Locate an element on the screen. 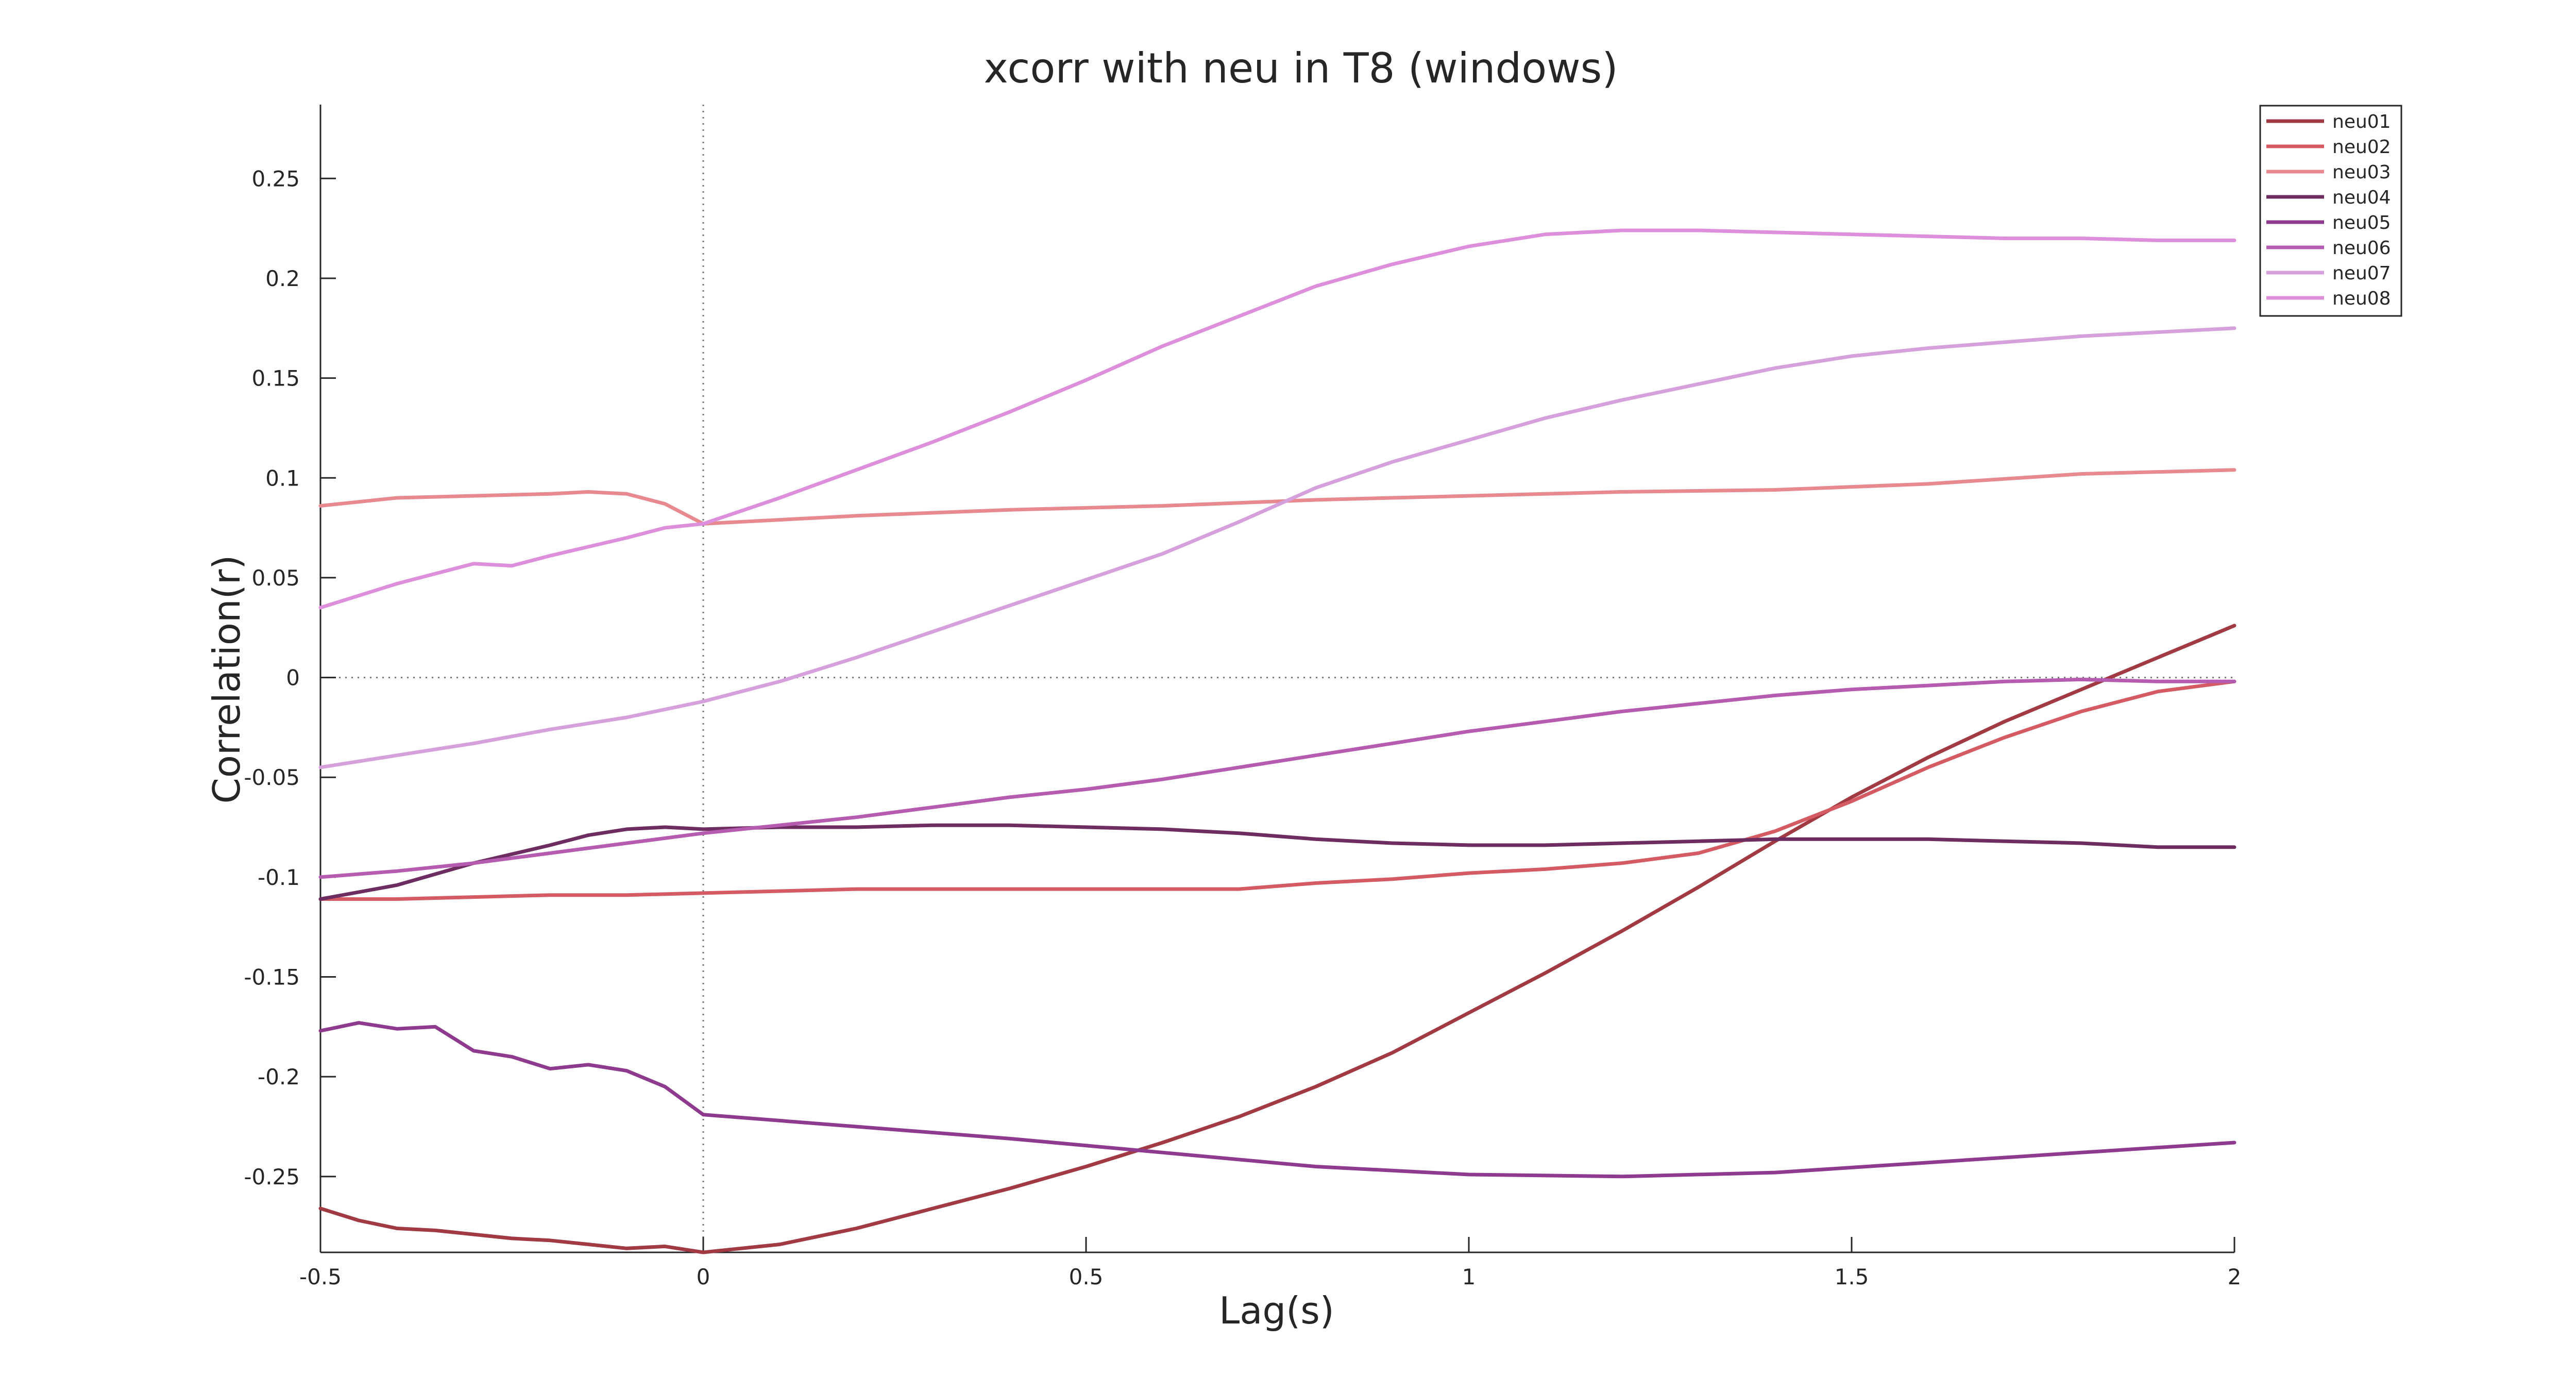 This screenshot has width=2576, height=1391. legend-label-neu01: neu01 is located at coordinates (2361, 121).